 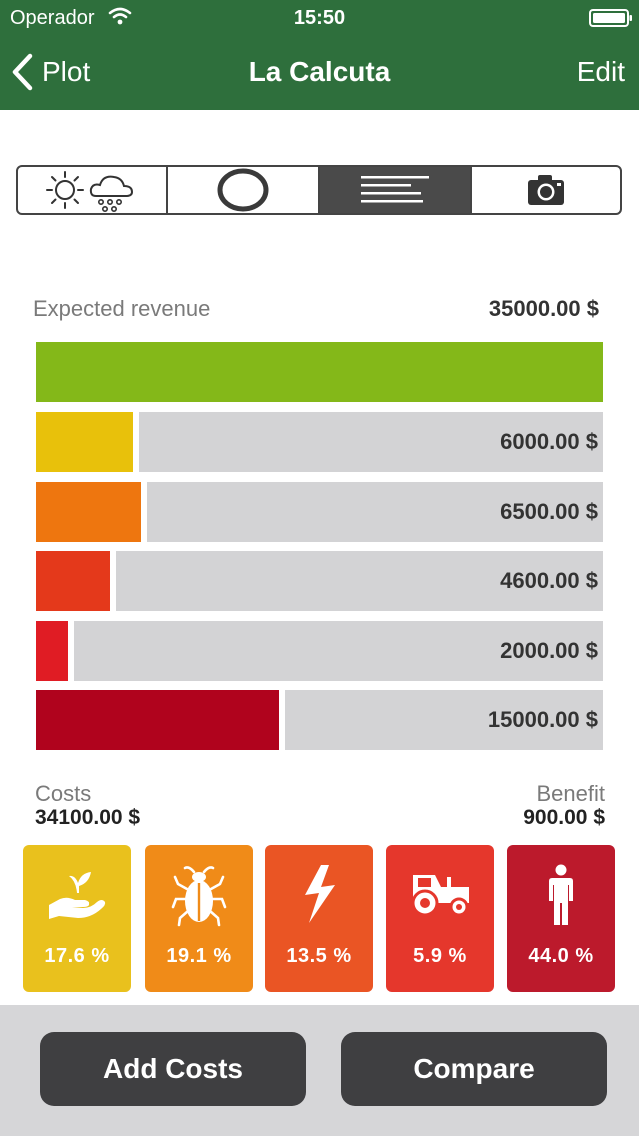 What do you see at coordinates (319, 372) in the screenshot?
I see `revenue-bar` at bounding box center [319, 372].